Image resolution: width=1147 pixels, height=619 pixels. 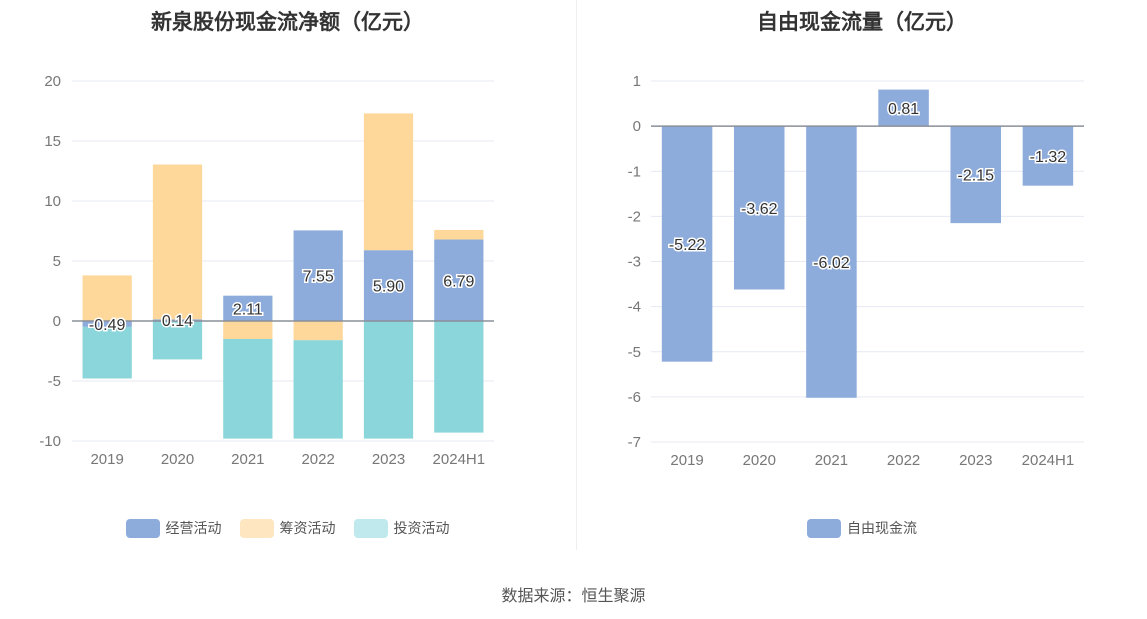 I want to click on y-tick-label: 1, so click(x=637, y=81).